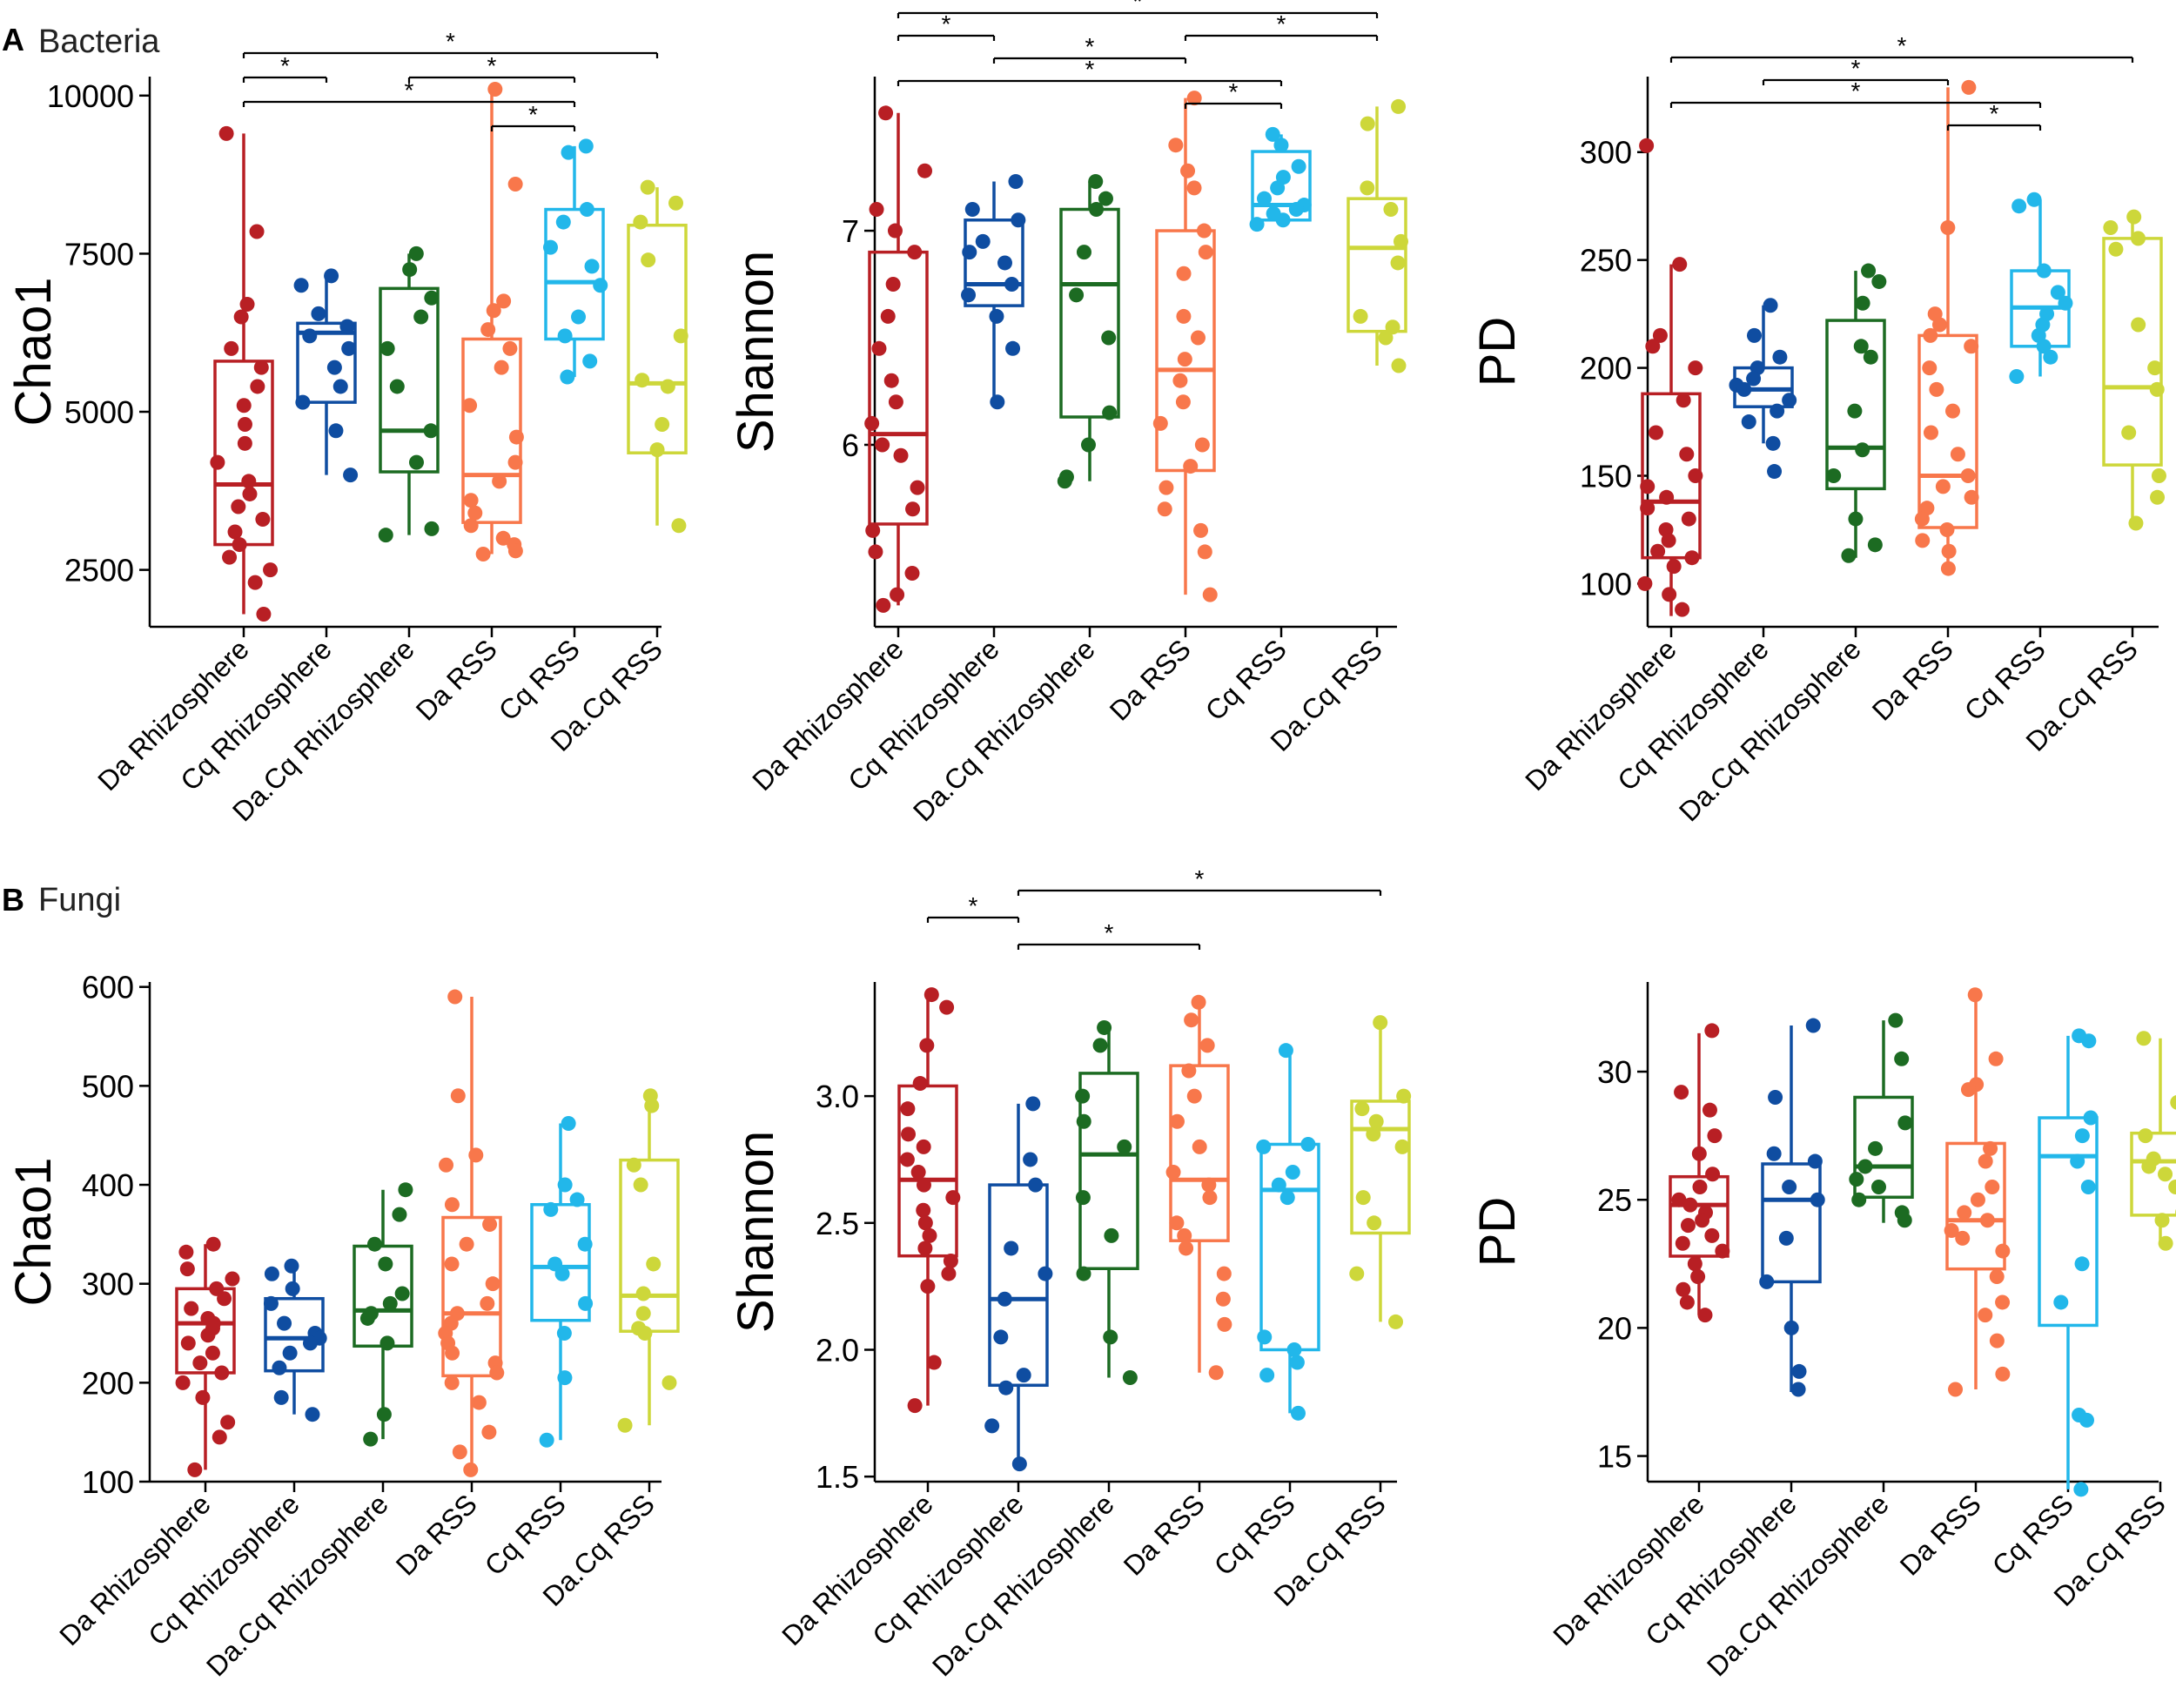 This screenshot has width=2176, height=1708. Describe the element at coordinates (79, 900) in the screenshot. I see `section-b-title: Fungi` at that location.